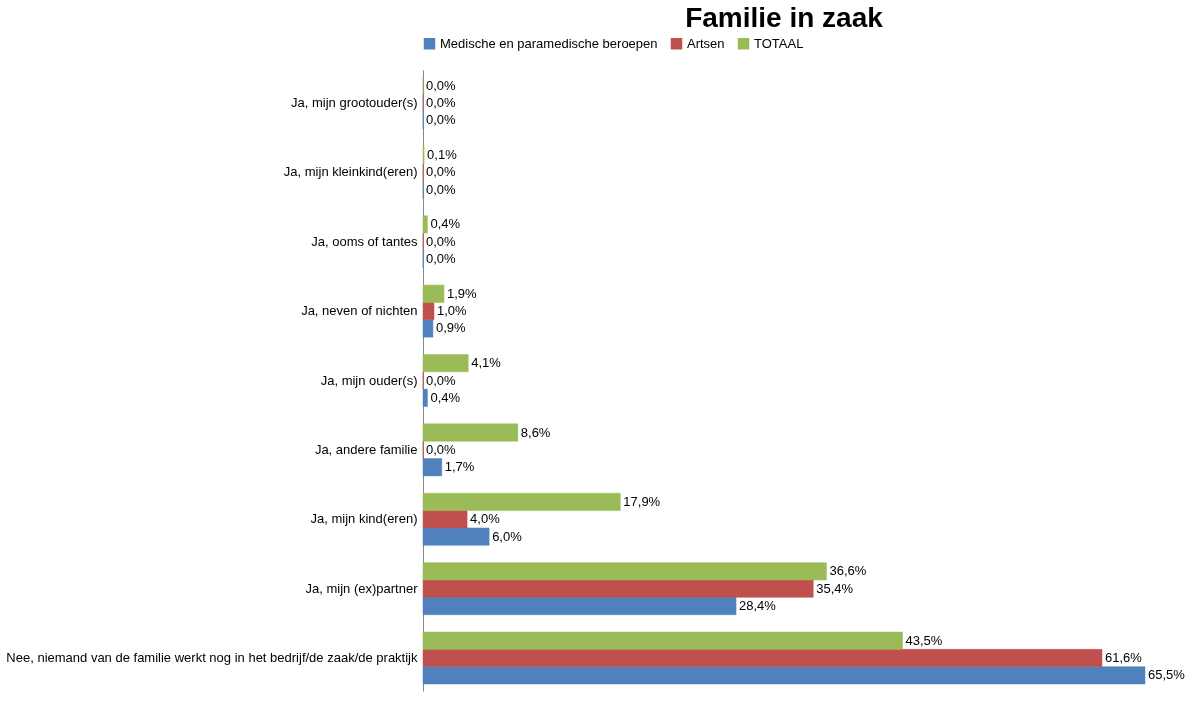  I want to click on y-tick-label: Ja, mijn kind(eren), so click(364, 519).